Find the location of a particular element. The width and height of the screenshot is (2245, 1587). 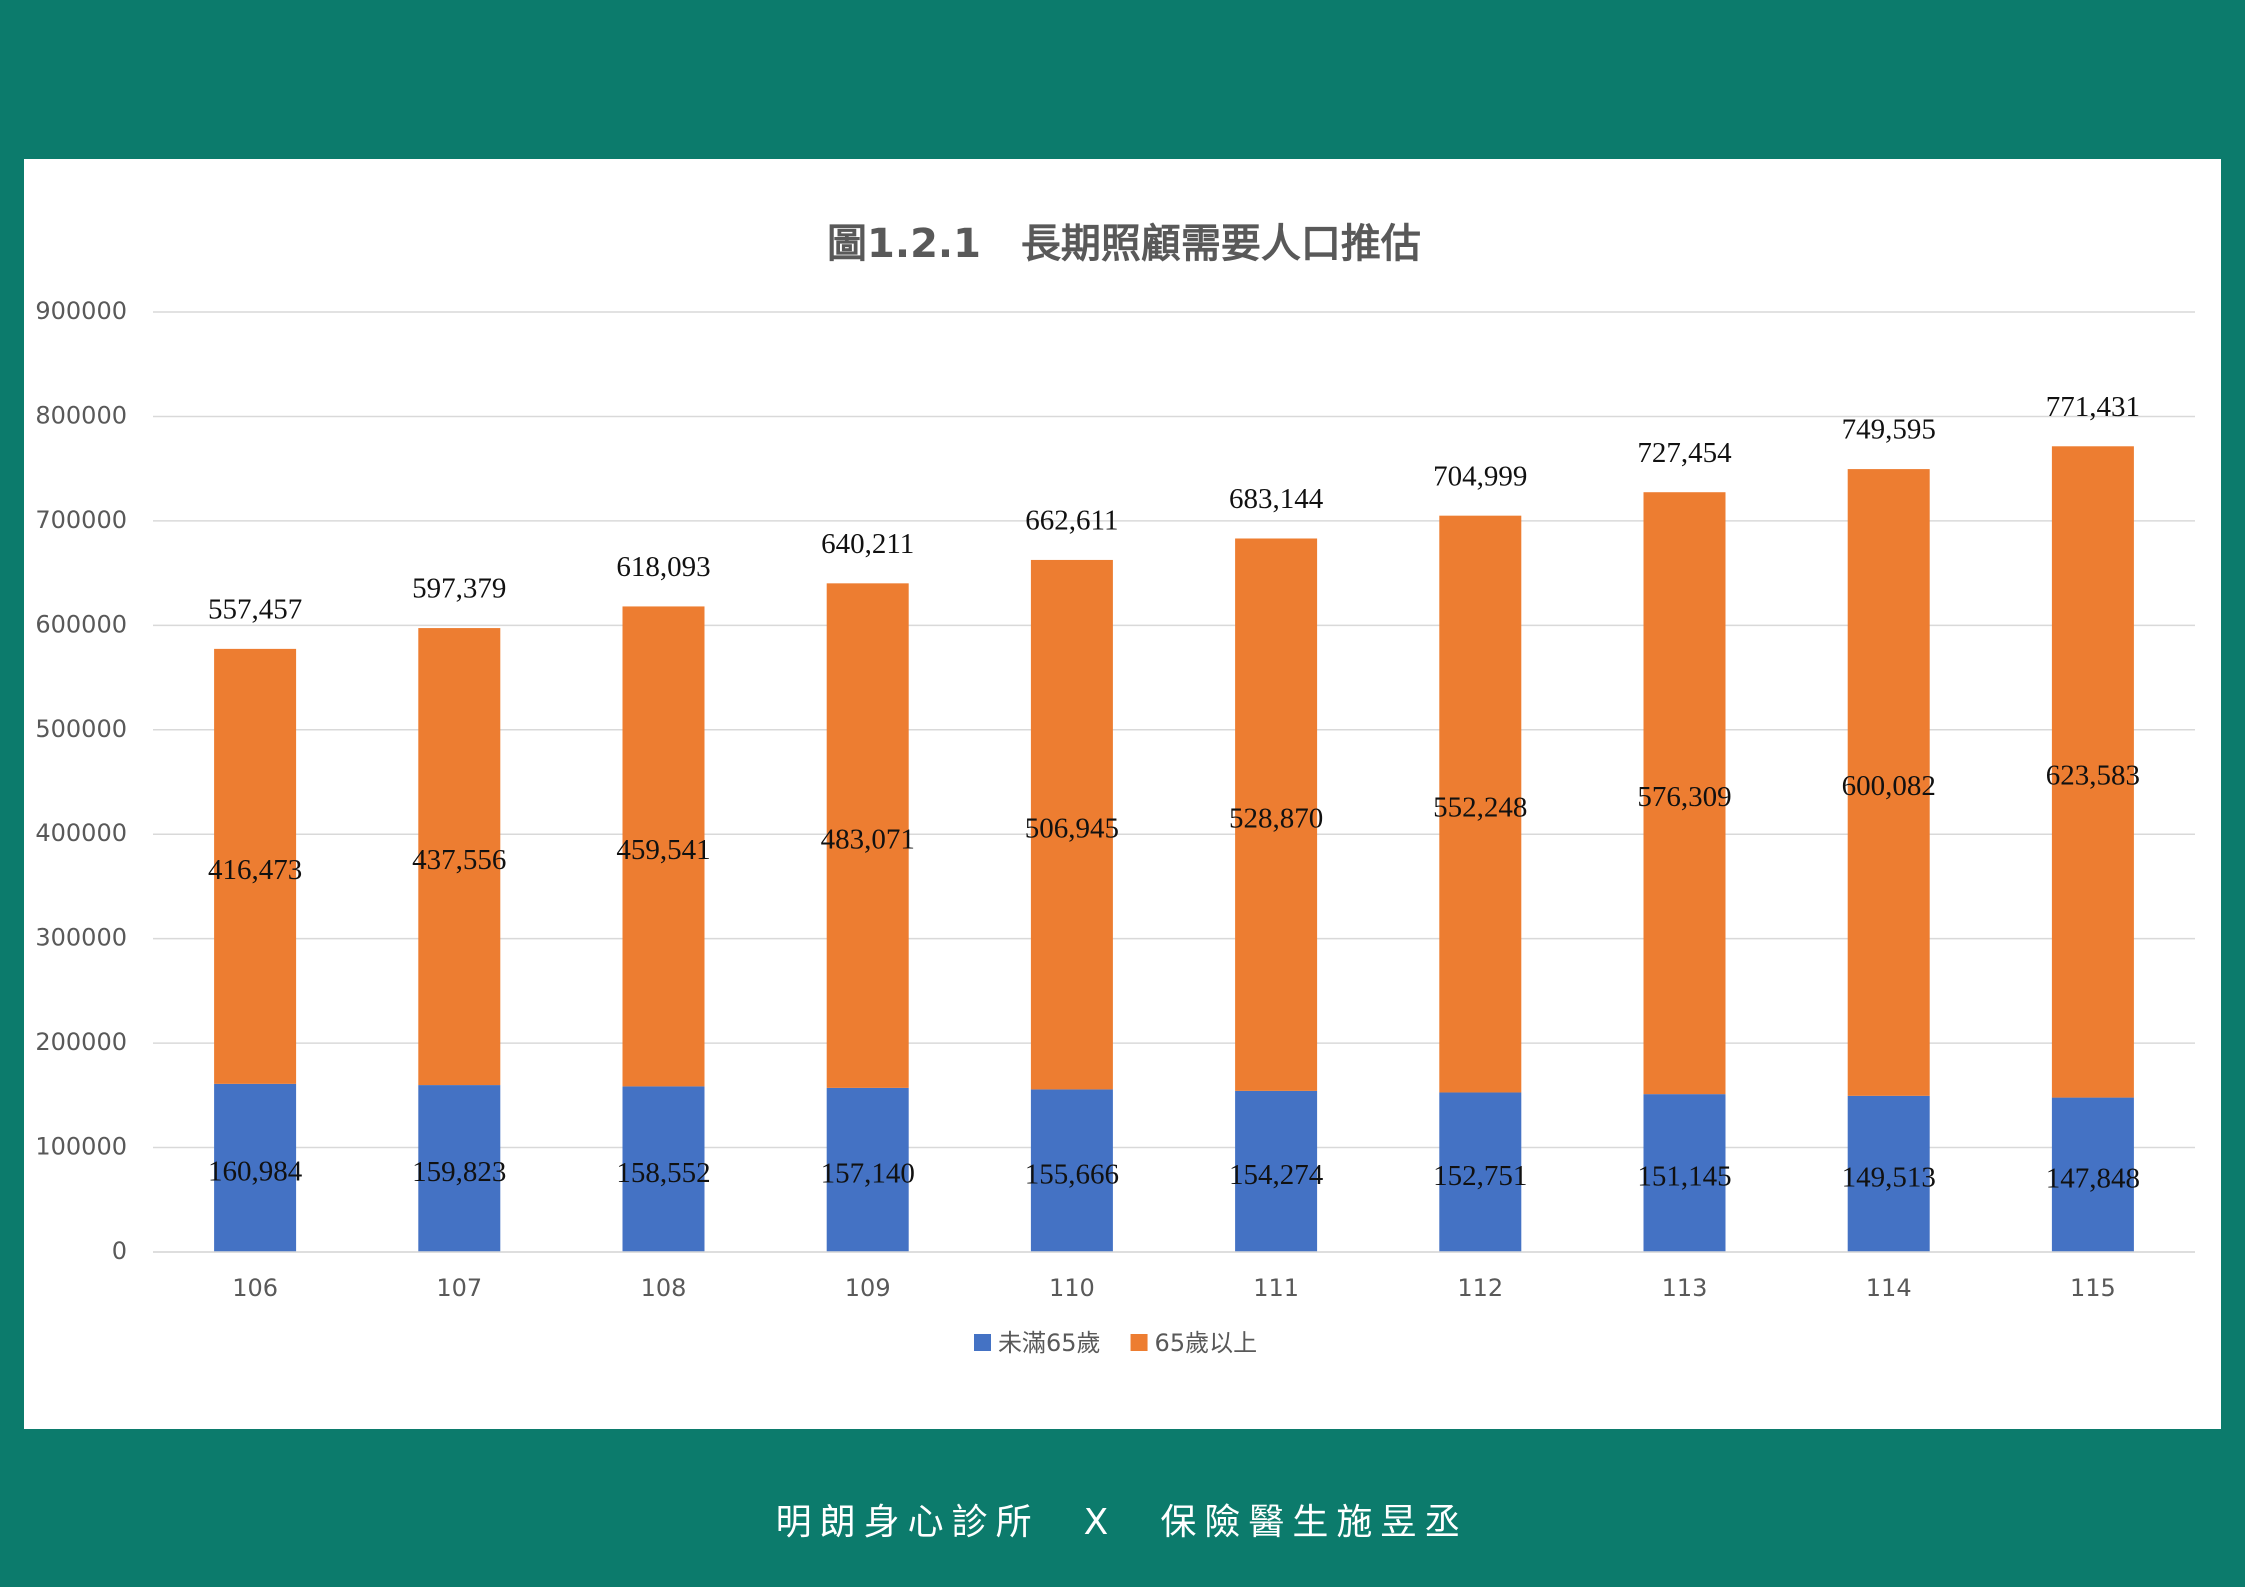

total-label: 683,144 is located at coordinates (1276, 499).